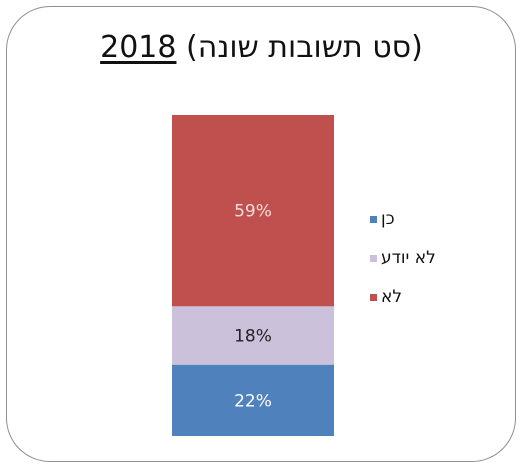 This screenshot has height=470, width=523. What do you see at coordinates (388, 219) in the screenshot?
I see `legend-label-yes: כן` at bounding box center [388, 219].